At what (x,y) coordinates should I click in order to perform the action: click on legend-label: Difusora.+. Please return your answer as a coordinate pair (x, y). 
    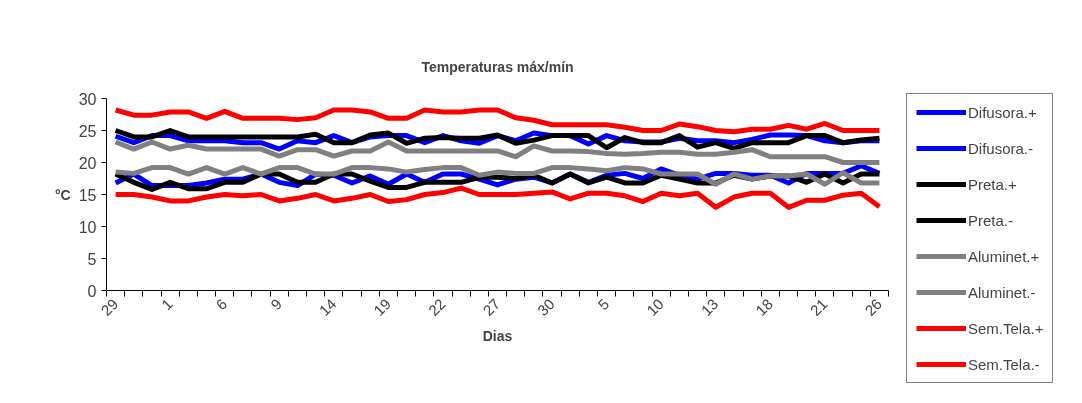
    Looking at the image, I should click on (1002, 112).